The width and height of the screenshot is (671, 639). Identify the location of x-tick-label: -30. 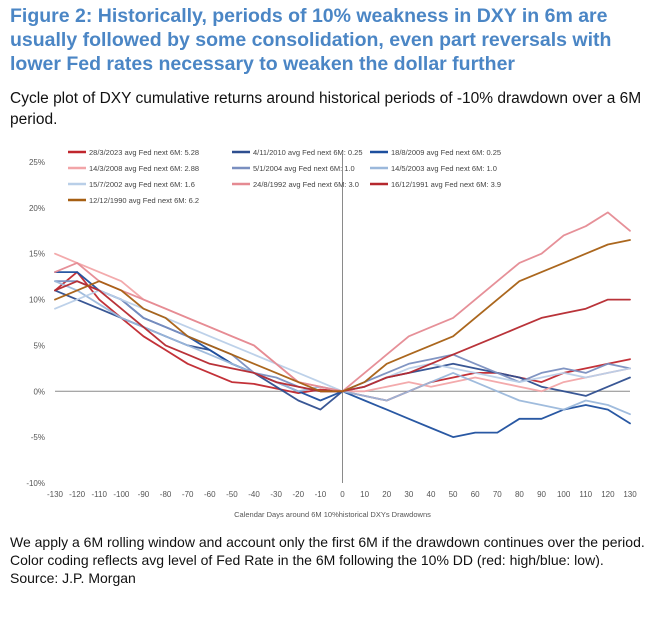
(276, 494).